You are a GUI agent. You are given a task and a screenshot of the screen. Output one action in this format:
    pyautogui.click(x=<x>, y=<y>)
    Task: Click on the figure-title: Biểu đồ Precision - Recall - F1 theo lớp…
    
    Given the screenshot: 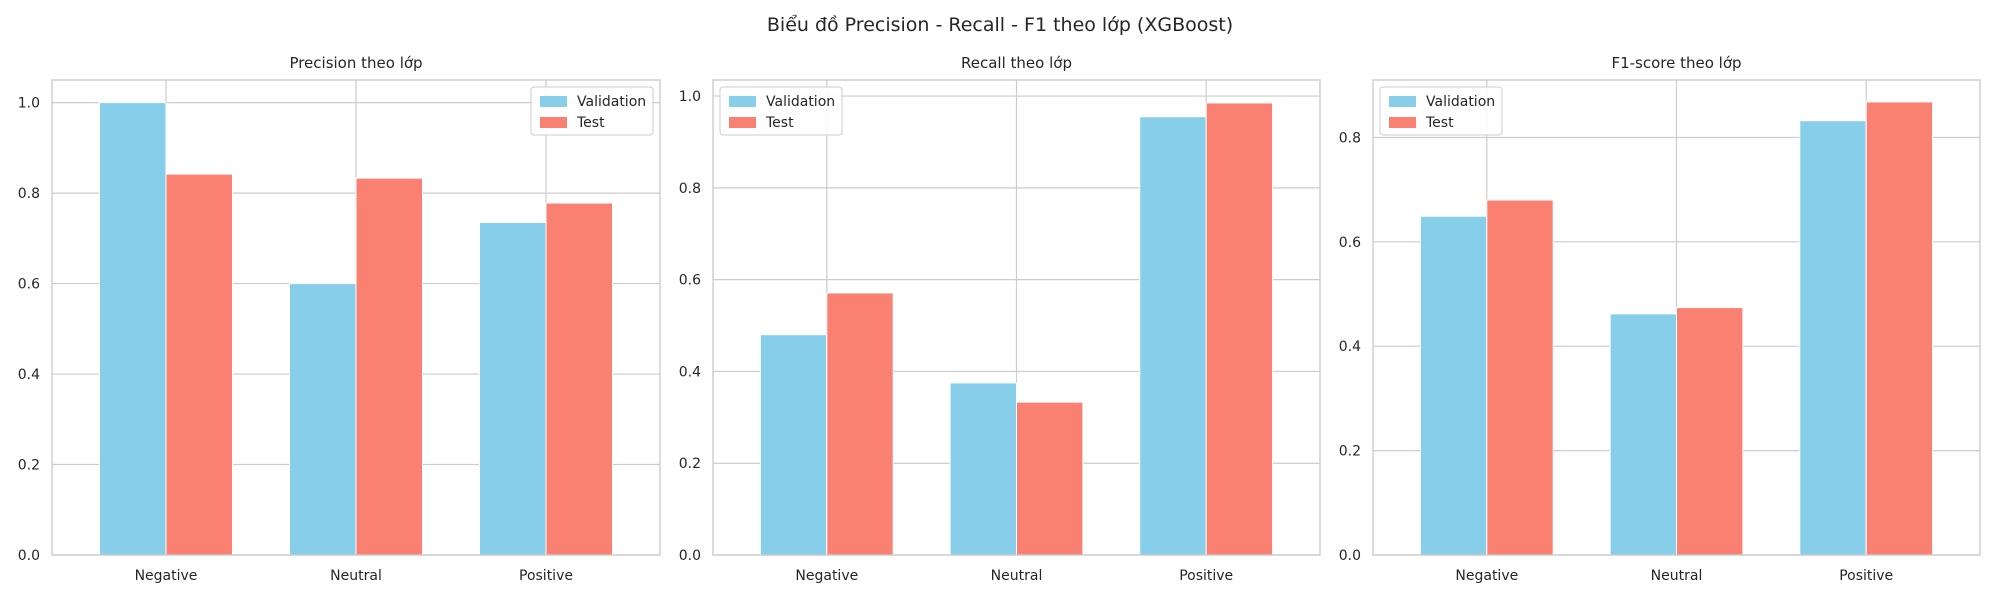 What is the action you would take?
    pyautogui.click(x=1000, y=25)
    